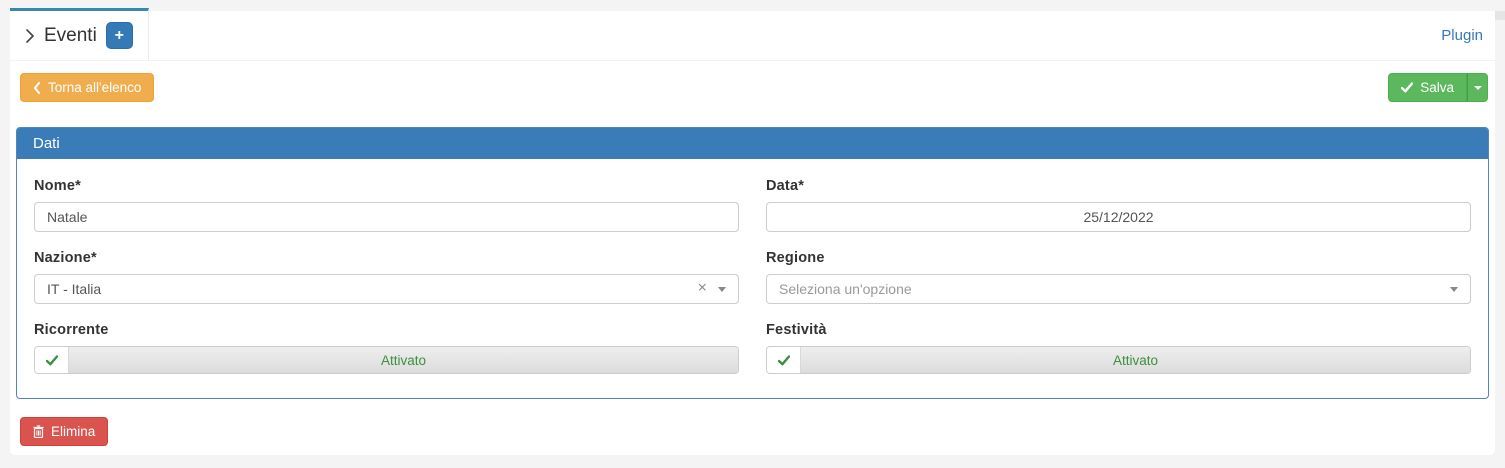 This screenshot has width=1505, height=468. I want to click on save-button: Salva, so click(1427, 87).